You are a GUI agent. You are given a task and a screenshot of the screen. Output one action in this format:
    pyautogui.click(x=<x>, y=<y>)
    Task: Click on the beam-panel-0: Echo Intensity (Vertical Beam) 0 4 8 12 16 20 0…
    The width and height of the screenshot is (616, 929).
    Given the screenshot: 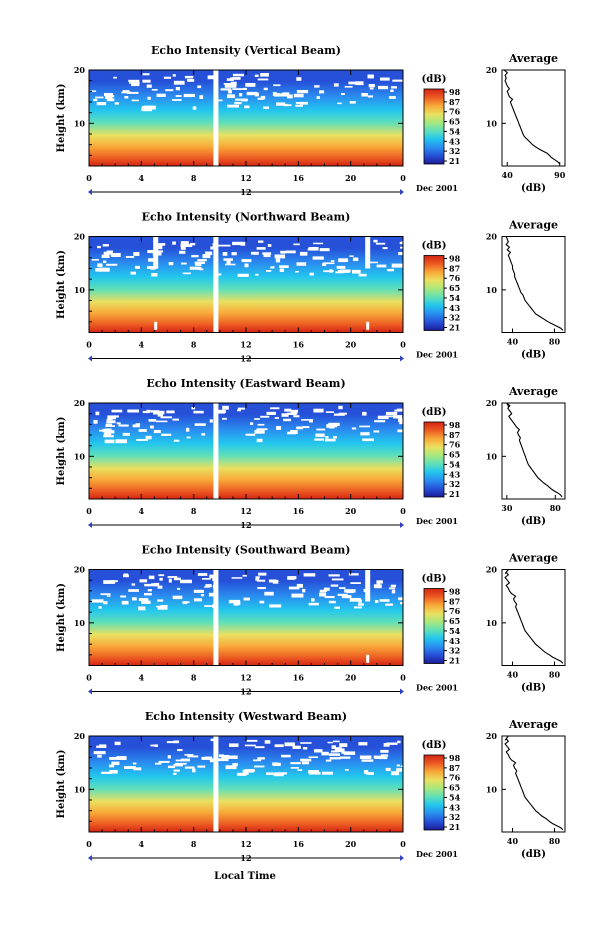 What is the action you would take?
    pyautogui.click(x=311, y=120)
    